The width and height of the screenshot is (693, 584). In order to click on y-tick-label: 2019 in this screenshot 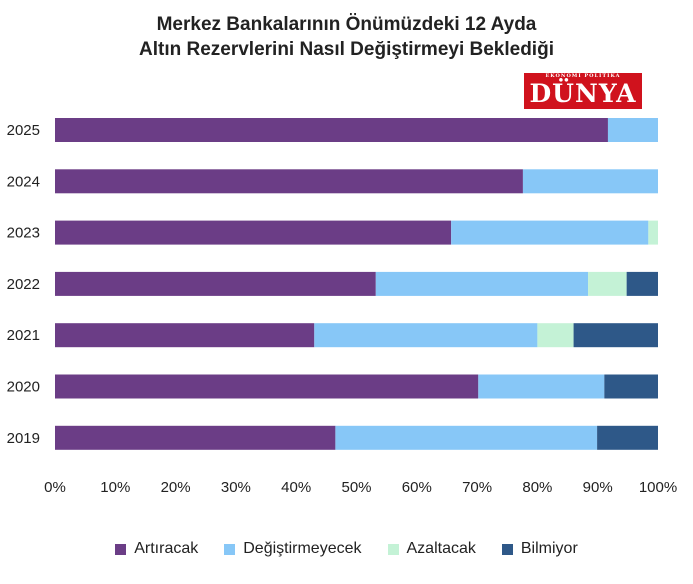, I will do `click(23, 438)`.